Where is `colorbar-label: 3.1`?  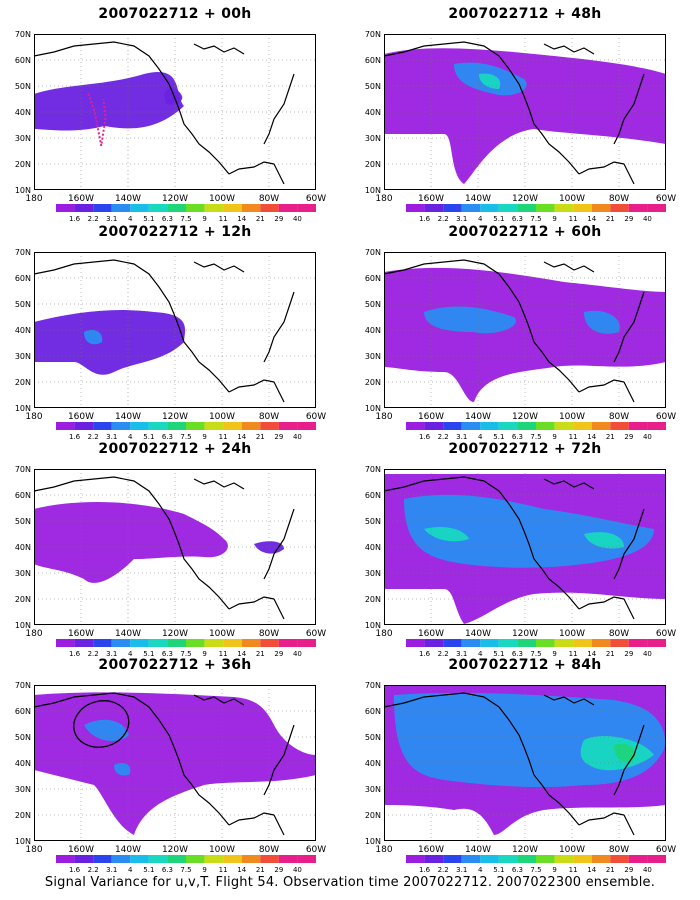
colorbar-label: 3.1 is located at coordinates (461, 870).